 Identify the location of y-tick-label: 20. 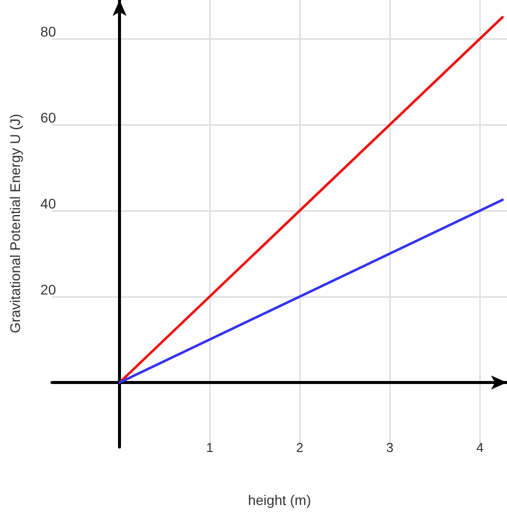
(48, 290).